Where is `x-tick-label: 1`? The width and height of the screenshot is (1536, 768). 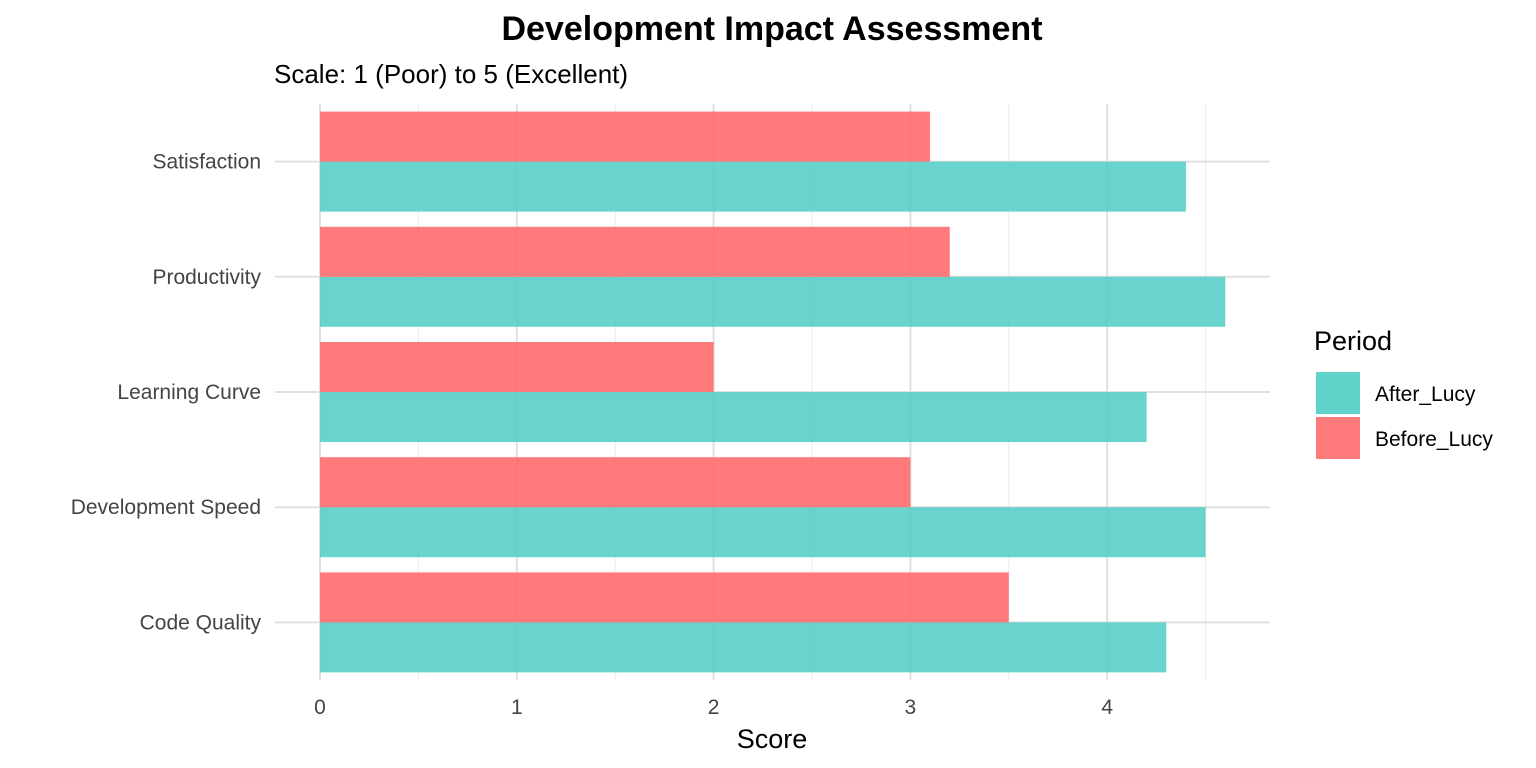
x-tick-label: 1 is located at coordinates (517, 707).